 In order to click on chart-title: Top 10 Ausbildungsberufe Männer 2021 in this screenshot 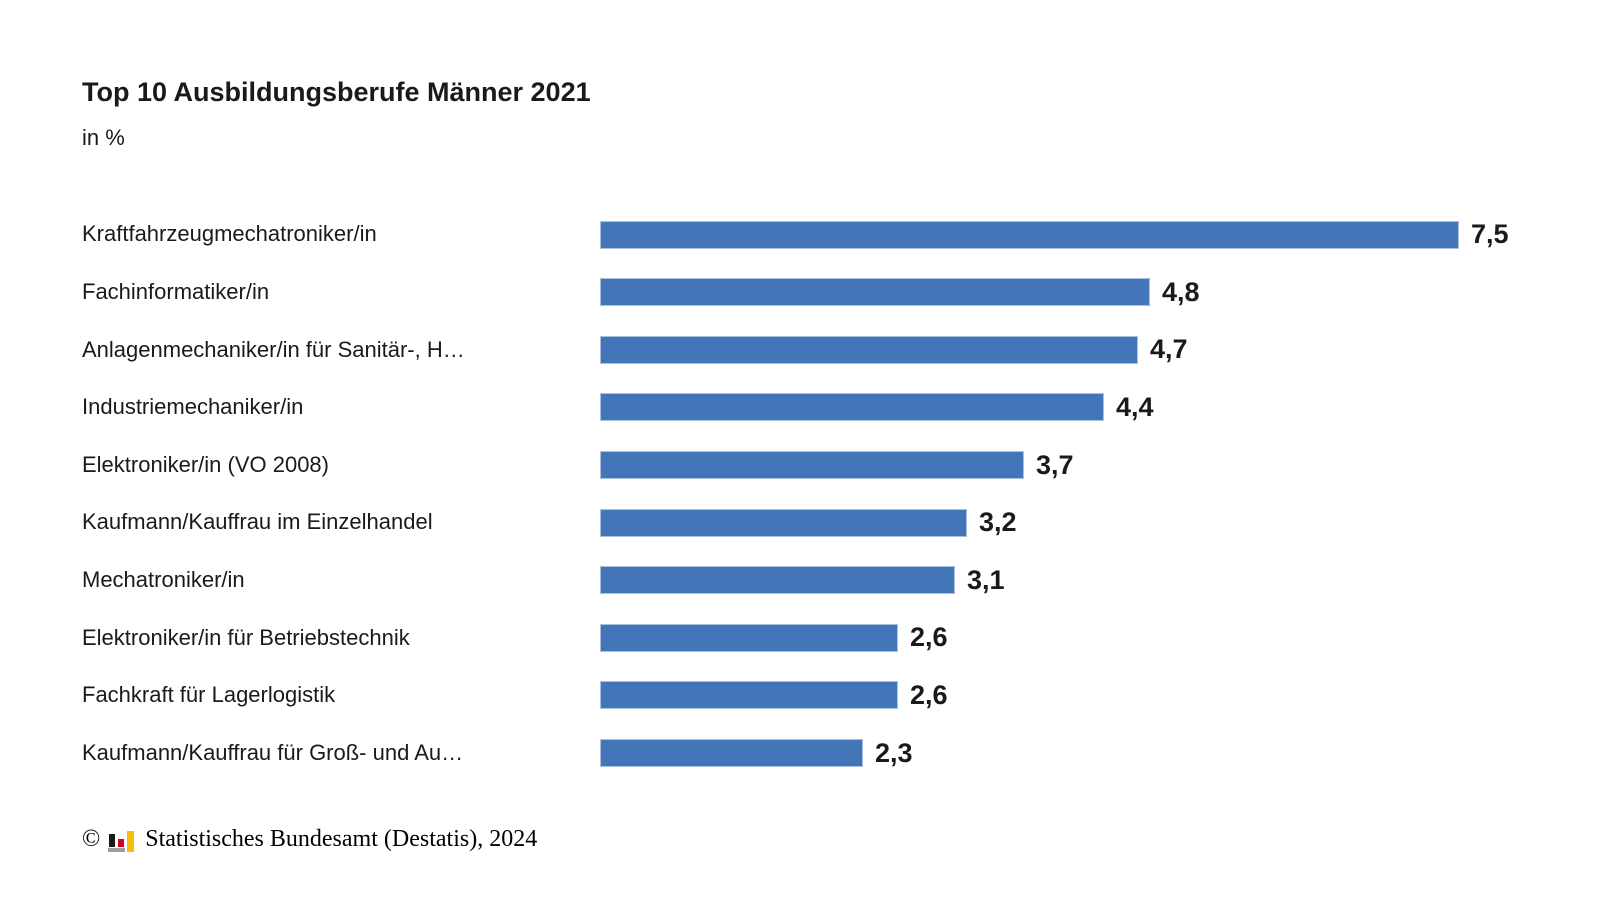, I will do `click(336, 92)`.